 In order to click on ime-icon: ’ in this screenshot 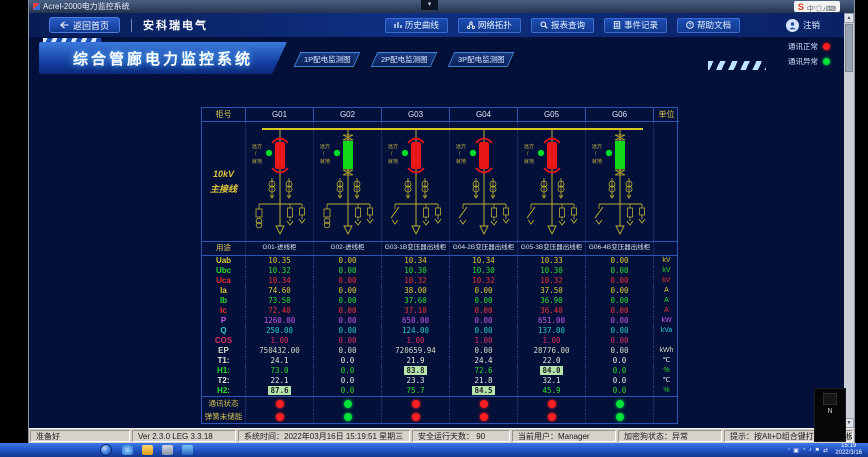, I will do `click(814, 9)`.